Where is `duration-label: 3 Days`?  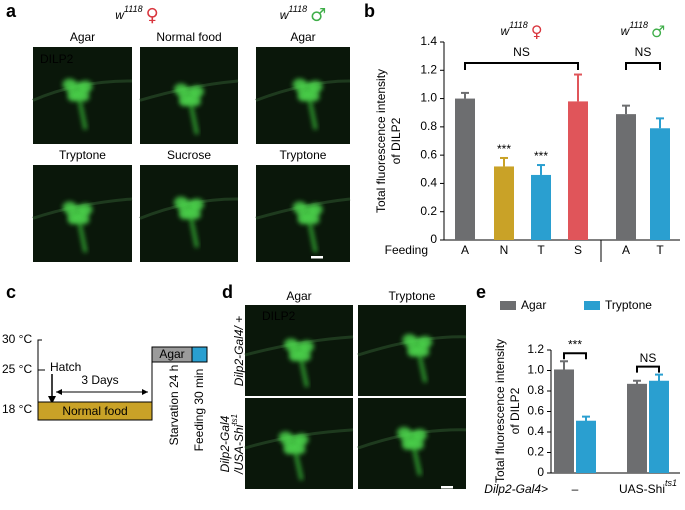 duration-label: 3 Days is located at coordinates (99, 380).